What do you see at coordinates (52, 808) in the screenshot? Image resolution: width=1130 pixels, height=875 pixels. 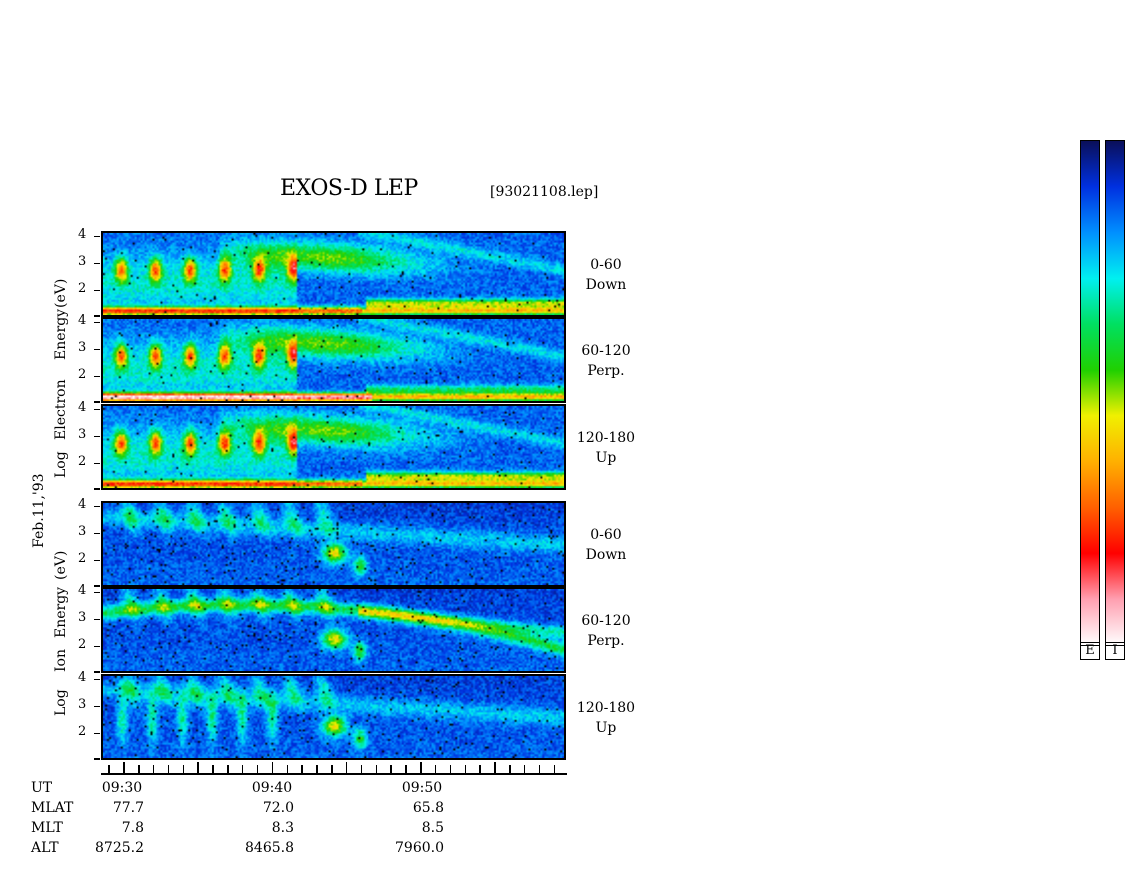 I see `ephemeris-row-name: MLAT` at bounding box center [52, 808].